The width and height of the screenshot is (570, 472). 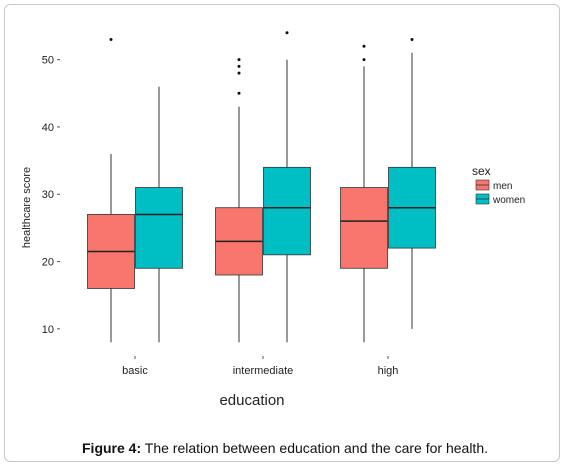 I want to click on outlier-men-basic, so click(x=111, y=39).